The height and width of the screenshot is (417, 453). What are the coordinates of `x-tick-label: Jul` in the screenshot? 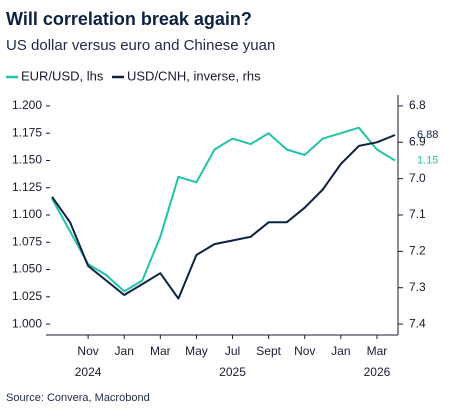 It's located at (232, 351).